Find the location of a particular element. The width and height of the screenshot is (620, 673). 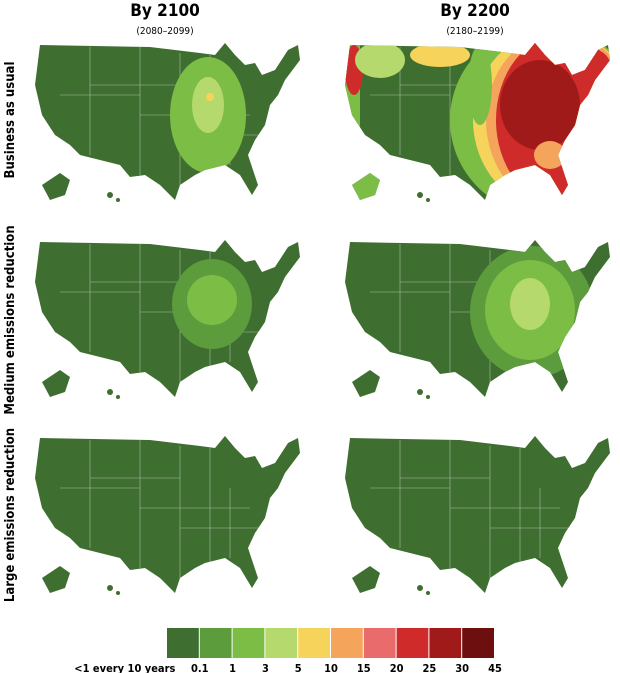

legend-label: 10 is located at coordinates (331, 667).